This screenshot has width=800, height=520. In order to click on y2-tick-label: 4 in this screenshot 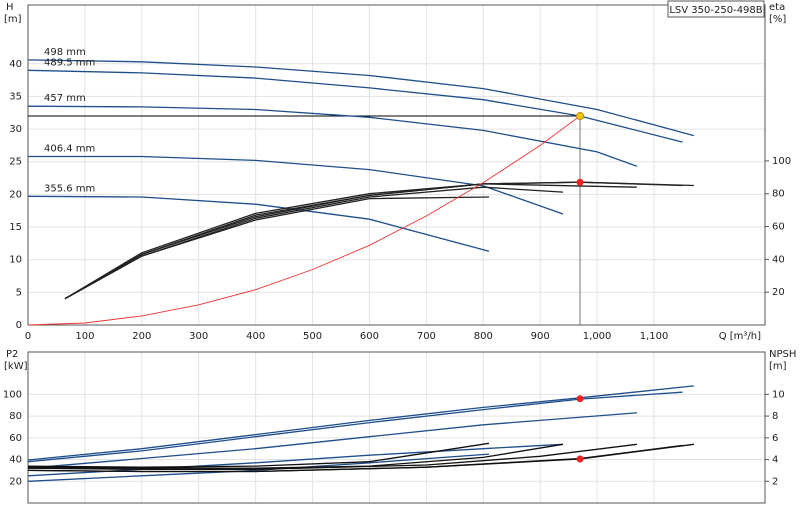, I will do `click(775, 460)`.